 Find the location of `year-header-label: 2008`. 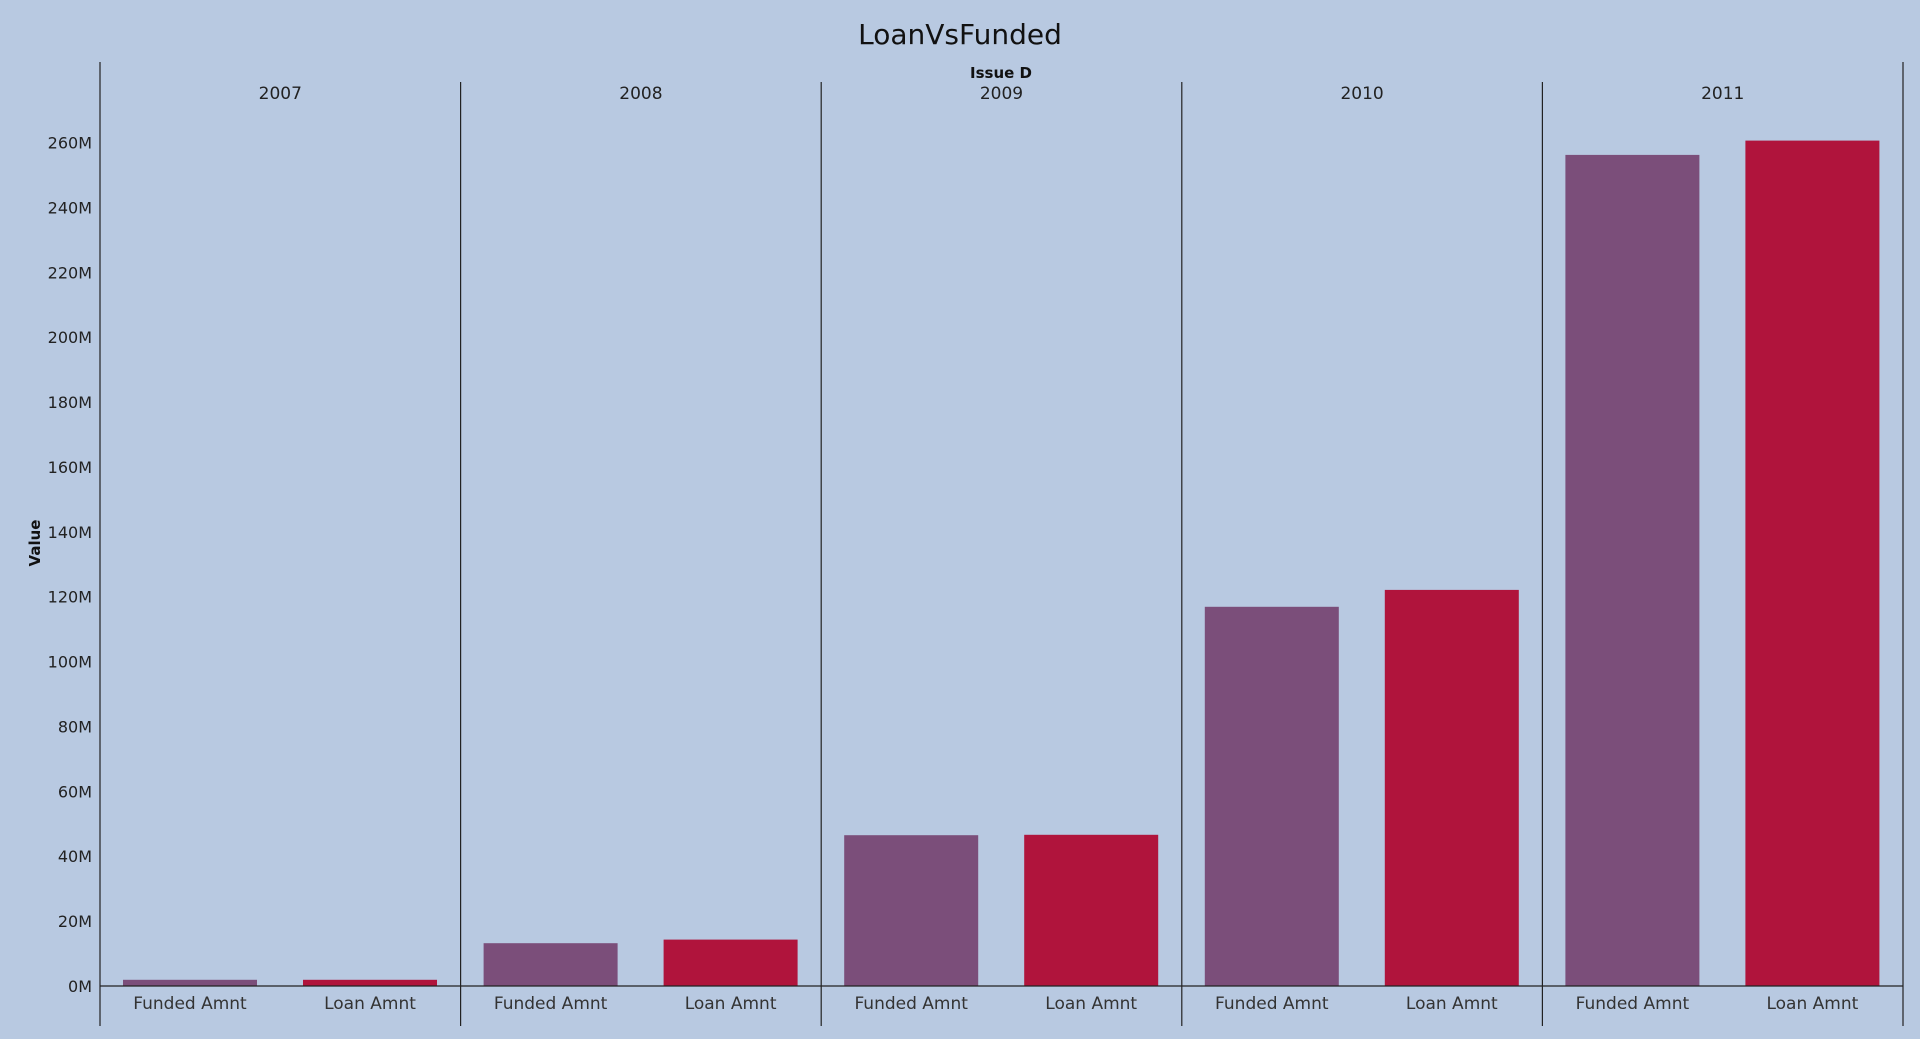

year-header-label: 2008 is located at coordinates (640, 94).